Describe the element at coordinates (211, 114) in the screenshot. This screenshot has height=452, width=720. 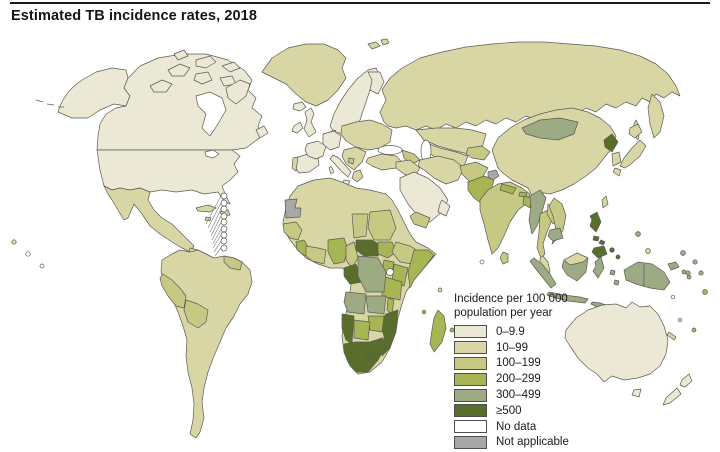
I see `hudson-bay` at that location.